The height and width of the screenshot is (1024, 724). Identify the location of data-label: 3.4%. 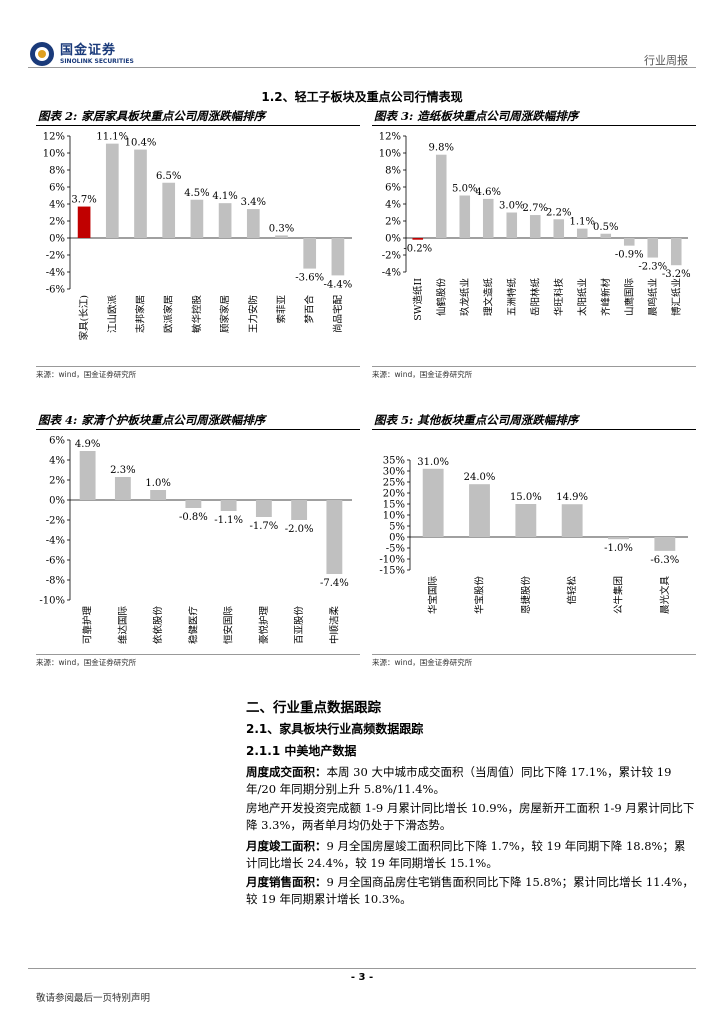
(253, 202).